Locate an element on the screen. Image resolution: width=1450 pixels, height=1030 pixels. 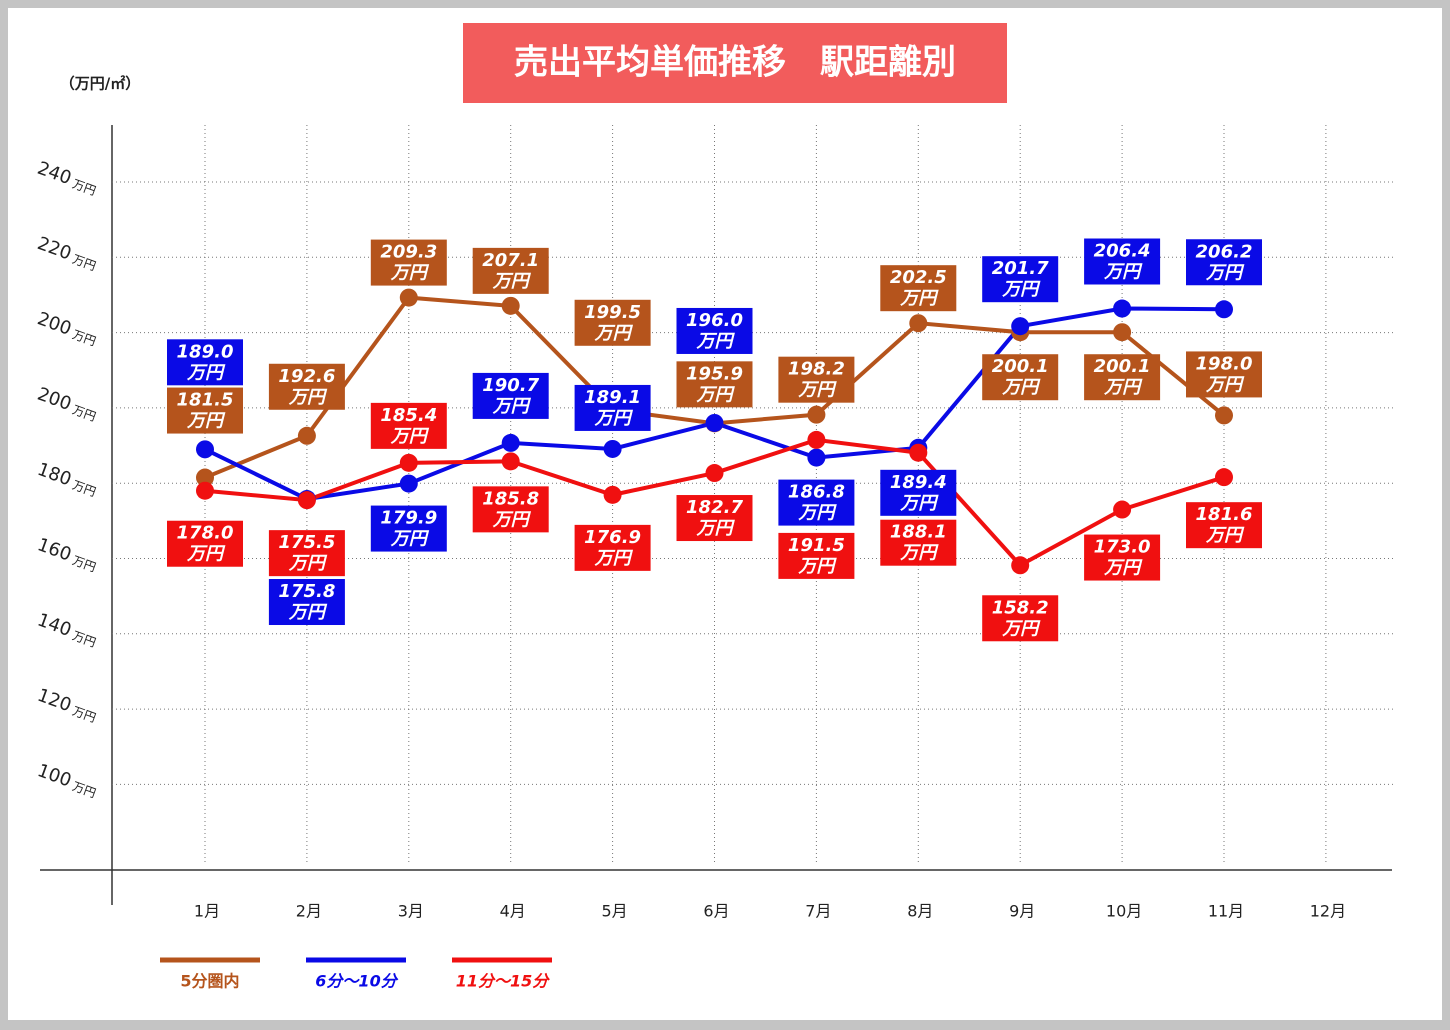
data-label: 195.9 is located at coordinates (714, 373).